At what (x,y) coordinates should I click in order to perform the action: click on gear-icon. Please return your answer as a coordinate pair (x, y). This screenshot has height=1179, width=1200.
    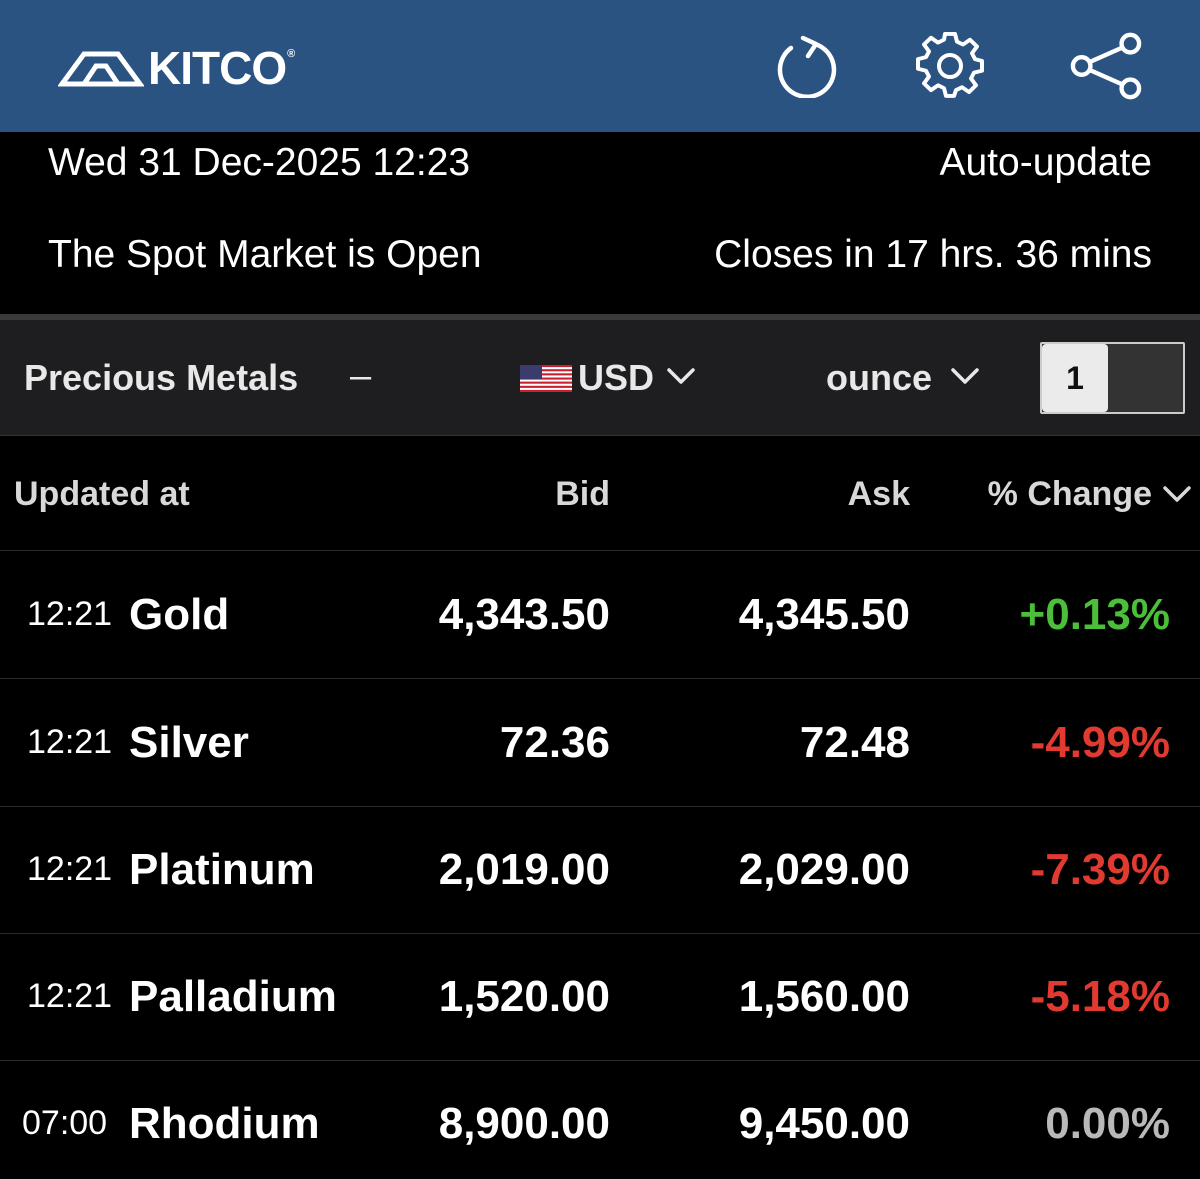
    Looking at the image, I should click on (950, 66).